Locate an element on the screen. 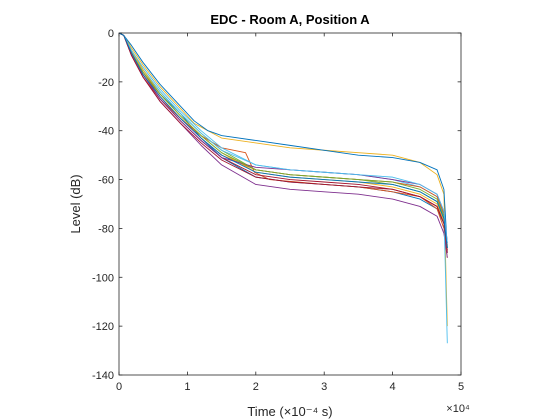 This screenshot has width=560, height=420. y-tick-label: 0 is located at coordinates (111, 34).